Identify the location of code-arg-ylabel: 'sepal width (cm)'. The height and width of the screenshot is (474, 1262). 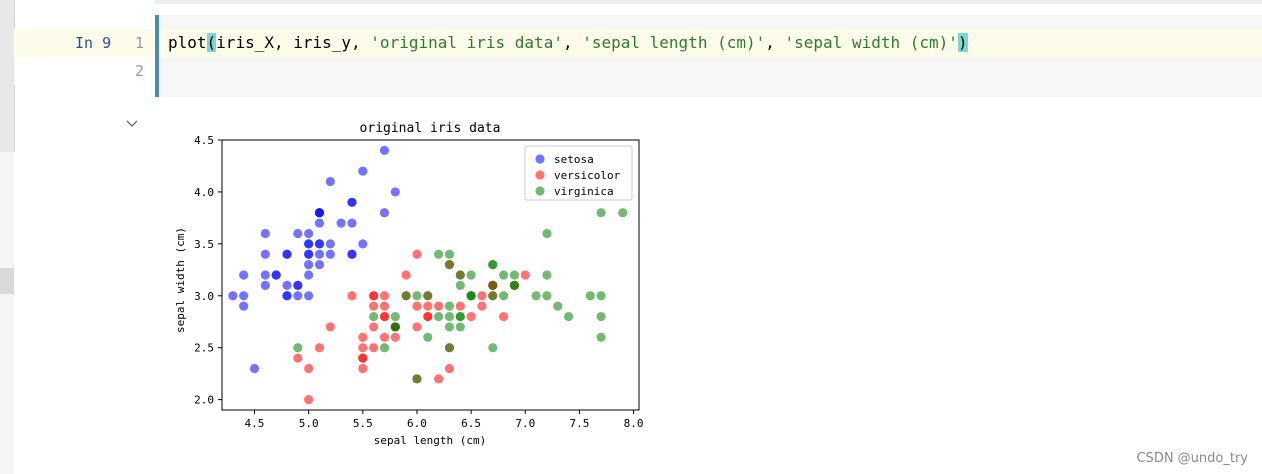
(871, 42).